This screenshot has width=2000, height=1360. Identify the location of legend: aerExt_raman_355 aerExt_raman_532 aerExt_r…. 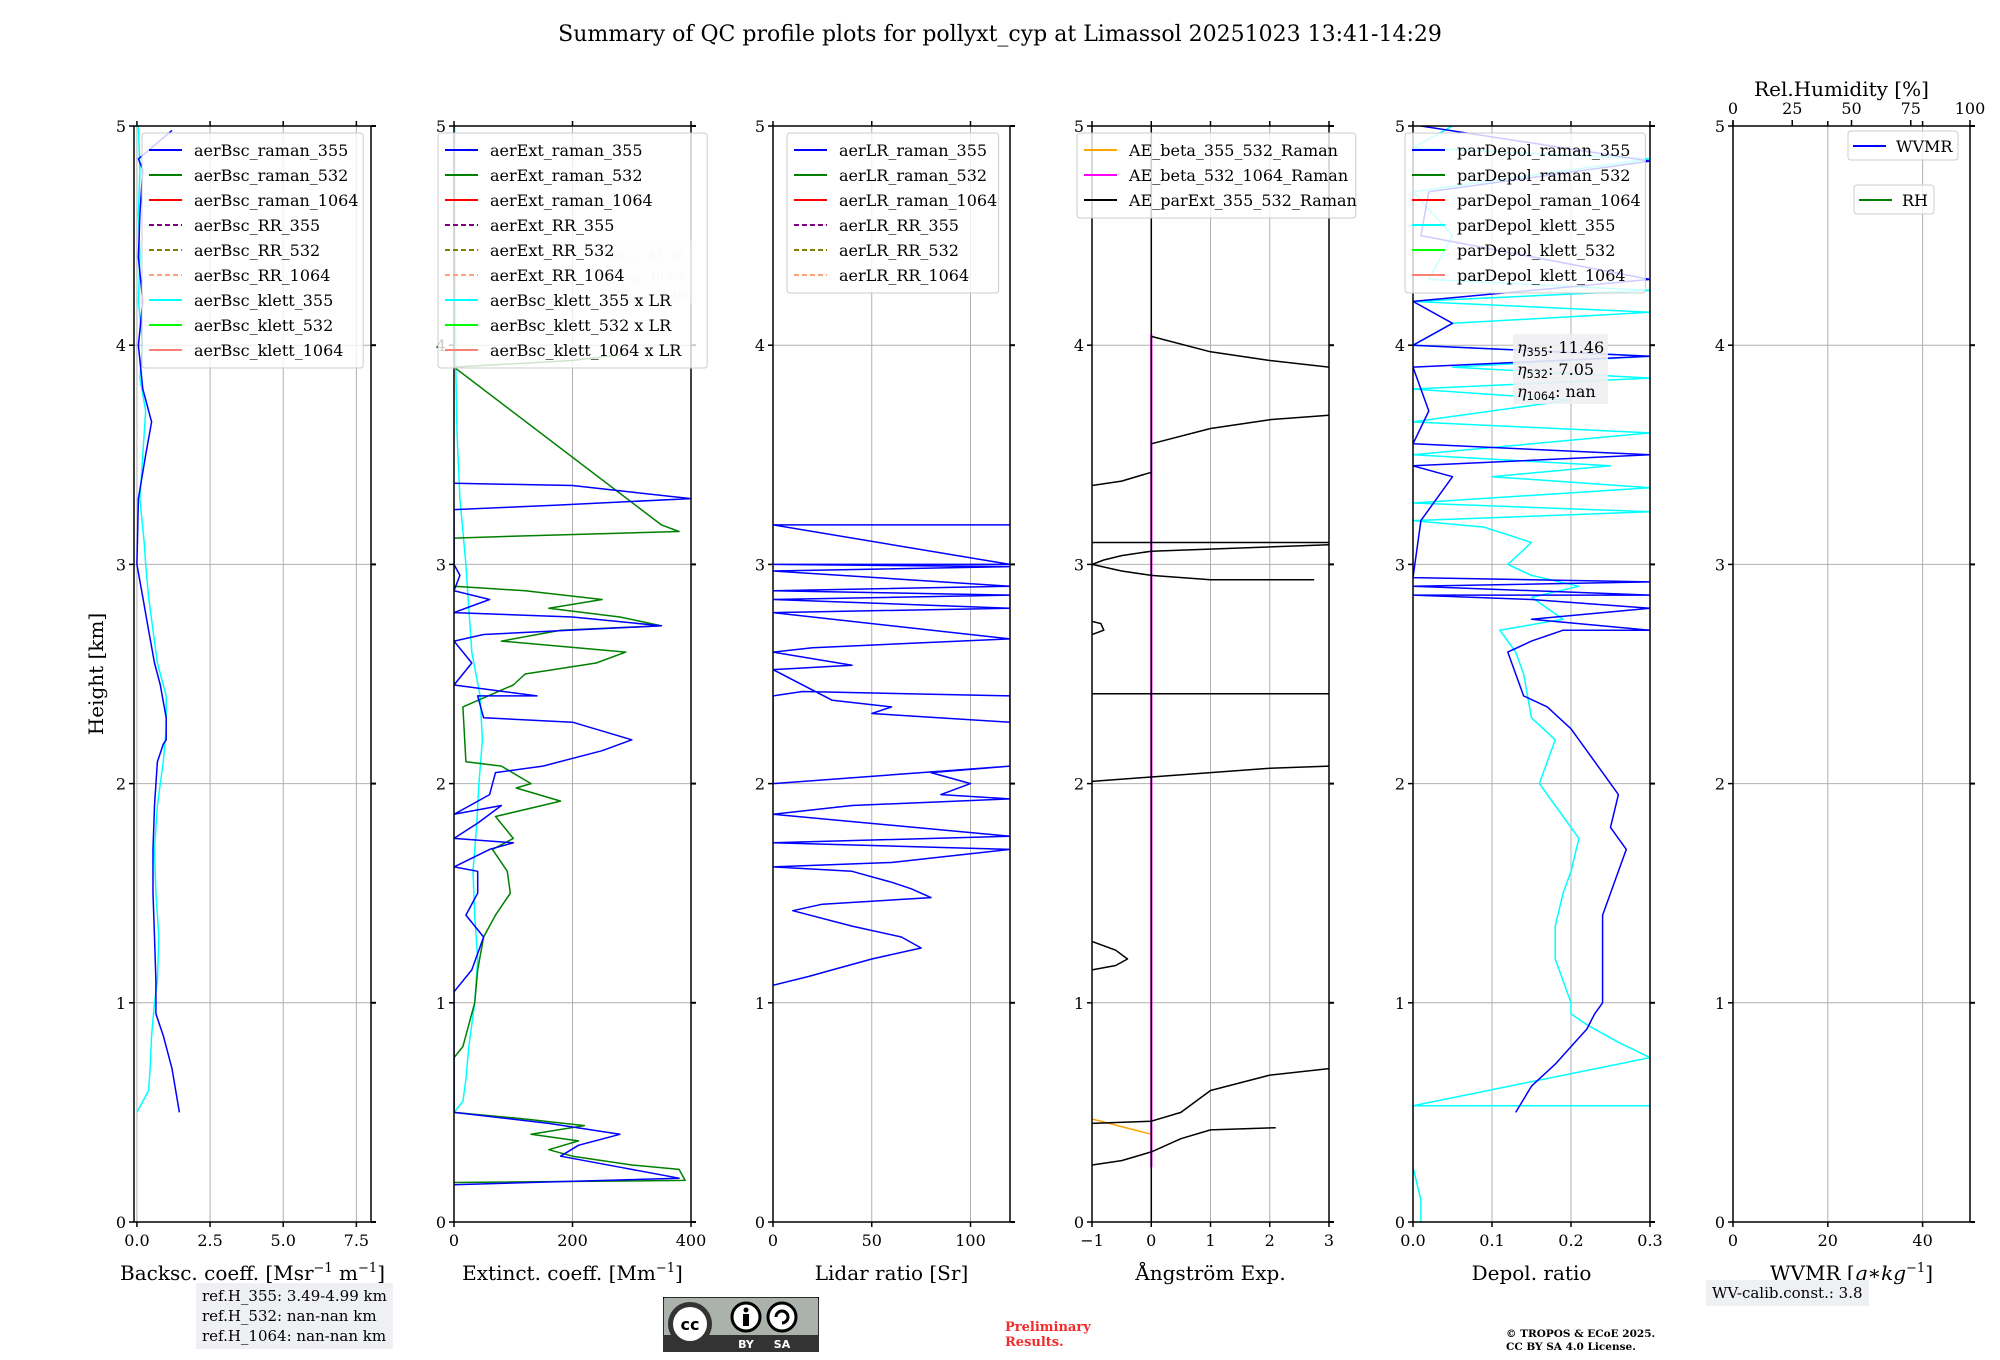
(572, 250).